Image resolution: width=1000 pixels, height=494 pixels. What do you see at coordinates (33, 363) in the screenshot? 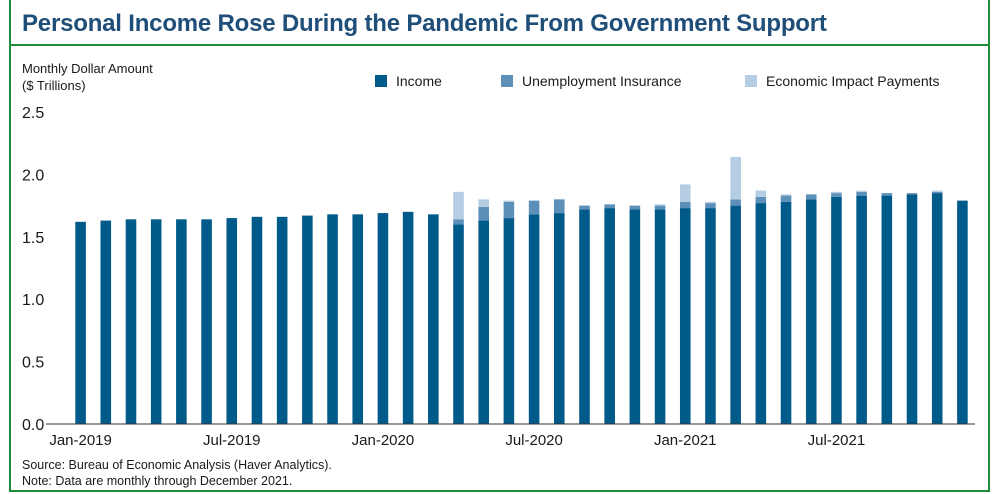
I see `y-tick-label: 0.5` at bounding box center [33, 363].